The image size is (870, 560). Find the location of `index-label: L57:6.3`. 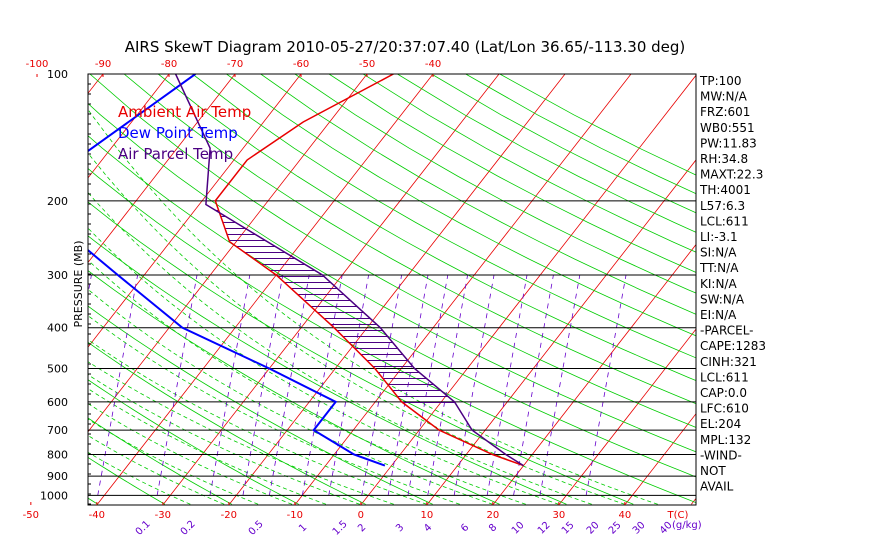

index-label: L57:6.3 is located at coordinates (722, 206).